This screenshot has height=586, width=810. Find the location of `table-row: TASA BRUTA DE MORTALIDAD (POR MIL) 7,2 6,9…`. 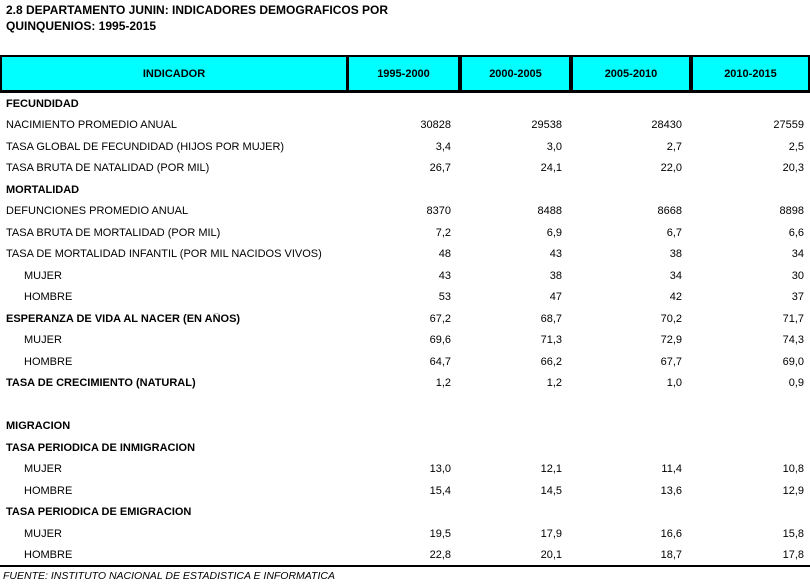

table-row: TASA BRUTA DE MORTALIDAD (POR MIL) 7,2 6,9… is located at coordinates (405, 233).